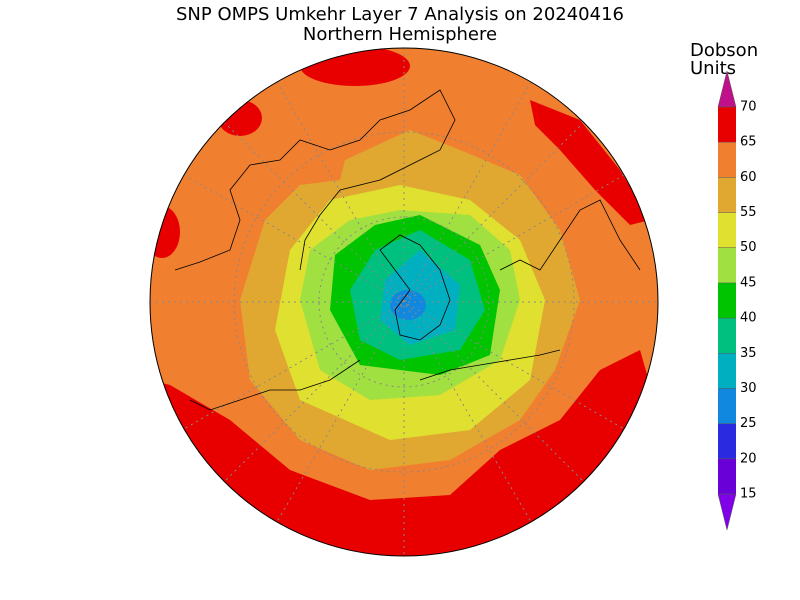  What do you see at coordinates (748, 423) in the screenshot?
I see `colorbar-tick-label: 25` at bounding box center [748, 423].